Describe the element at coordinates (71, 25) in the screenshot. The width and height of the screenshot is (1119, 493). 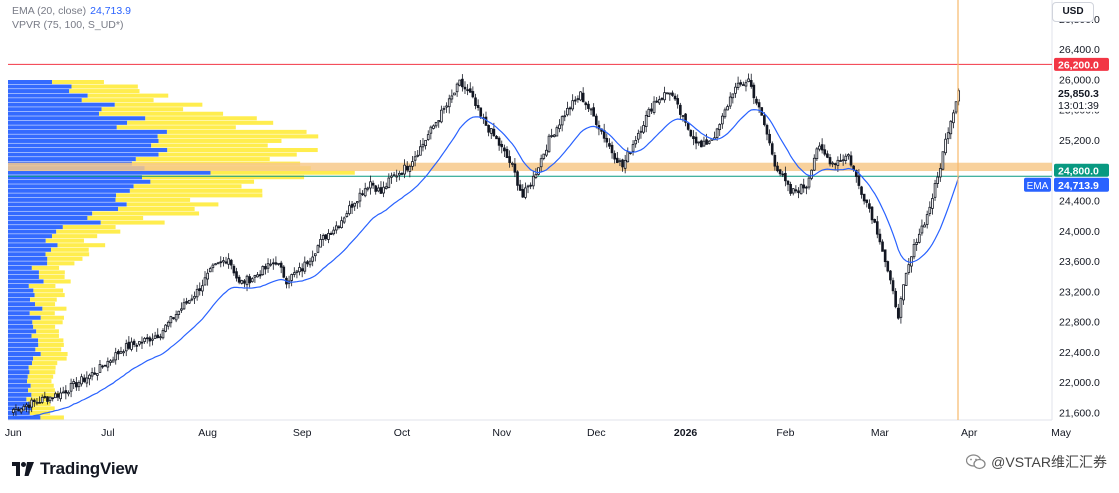
I see `vpvr-legend-row: VPVR (75, 100, S_UD*)` at that location.